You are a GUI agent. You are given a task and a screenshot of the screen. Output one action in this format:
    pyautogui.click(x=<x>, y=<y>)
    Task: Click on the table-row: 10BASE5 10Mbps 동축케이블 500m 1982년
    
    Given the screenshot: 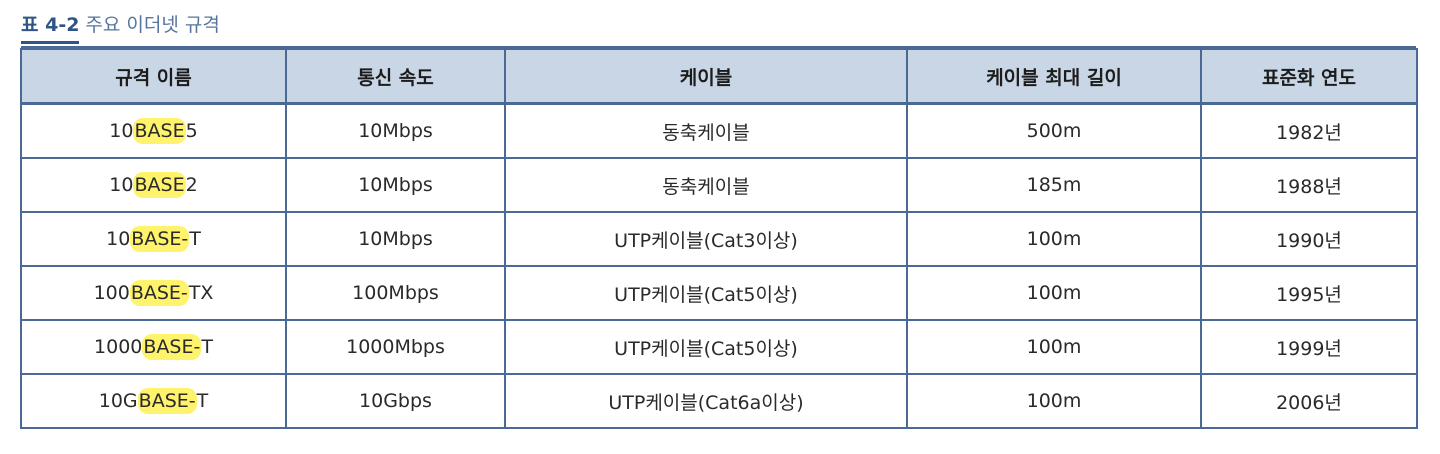 What is the action you would take?
    pyautogui.click(x=719, y=130)
    